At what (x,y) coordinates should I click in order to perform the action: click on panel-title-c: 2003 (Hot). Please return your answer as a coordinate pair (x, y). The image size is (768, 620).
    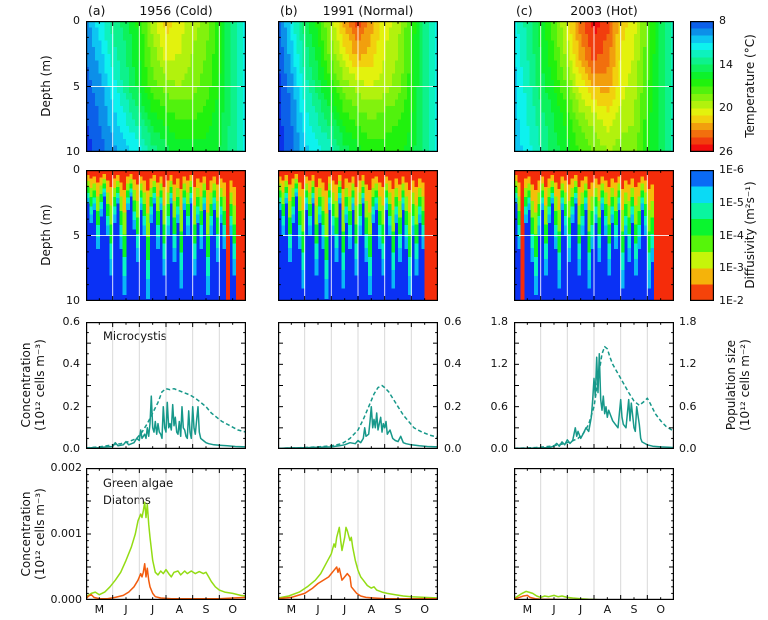
    Looking at the image, I should click on (604, 10).